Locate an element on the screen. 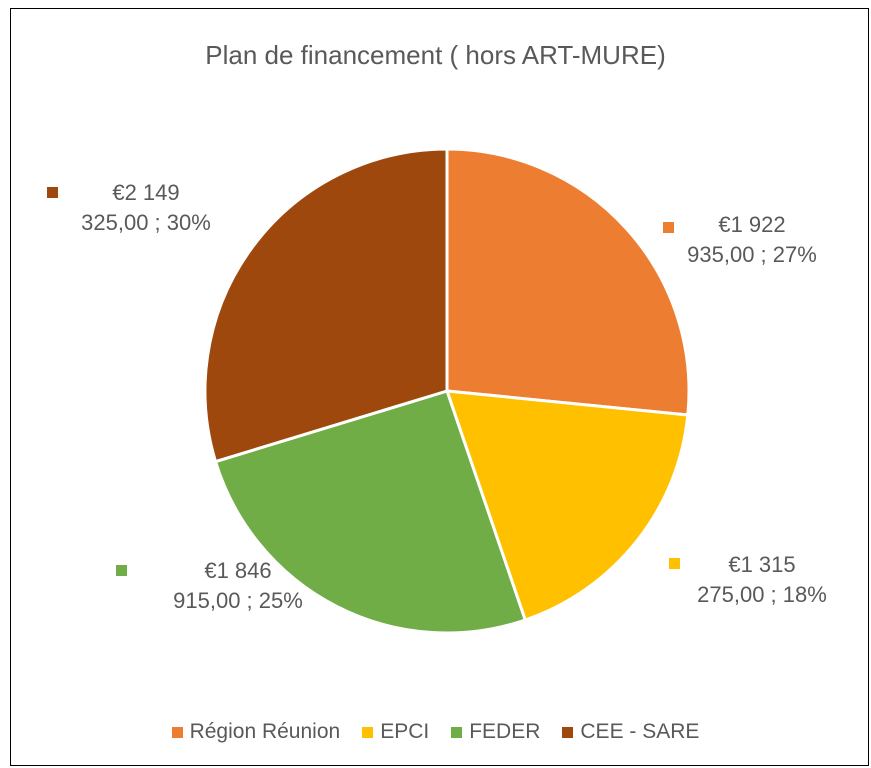 The height and width of the screenshot is (768, 871). legend-label: CEE - SARE is located at coordinates (640, 731).